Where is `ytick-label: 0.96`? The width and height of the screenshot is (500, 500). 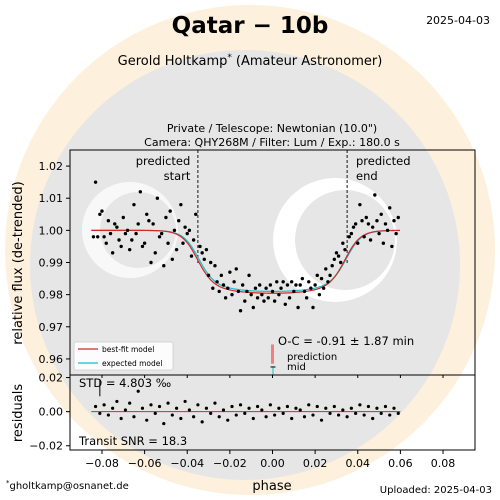
ytick-label: 0.96 is located at coordinates (51, 359).